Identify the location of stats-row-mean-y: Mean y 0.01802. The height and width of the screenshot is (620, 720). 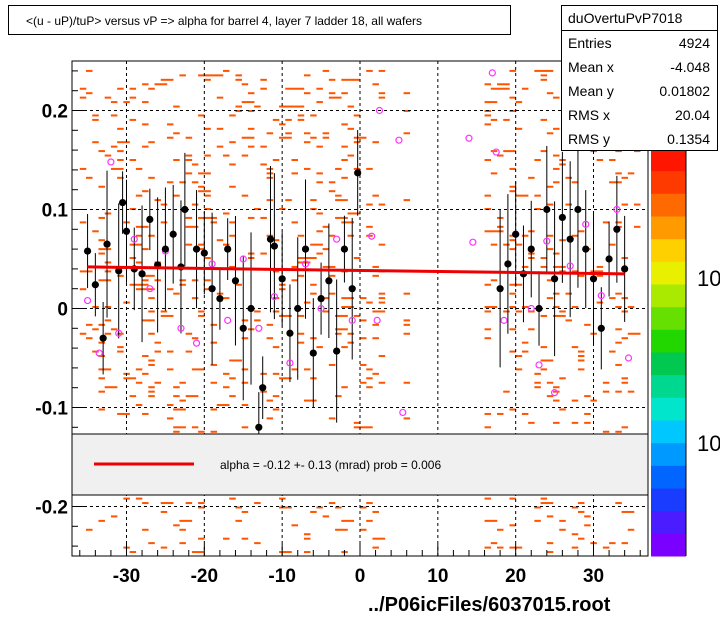
(639, 91).